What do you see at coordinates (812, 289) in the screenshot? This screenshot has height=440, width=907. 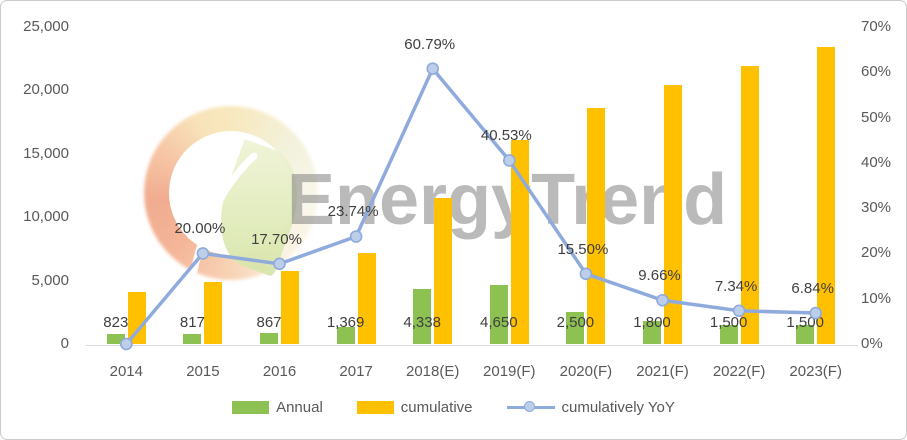 I see `yoy-percent-label: 6.84%` at bounding box center [812, 289].